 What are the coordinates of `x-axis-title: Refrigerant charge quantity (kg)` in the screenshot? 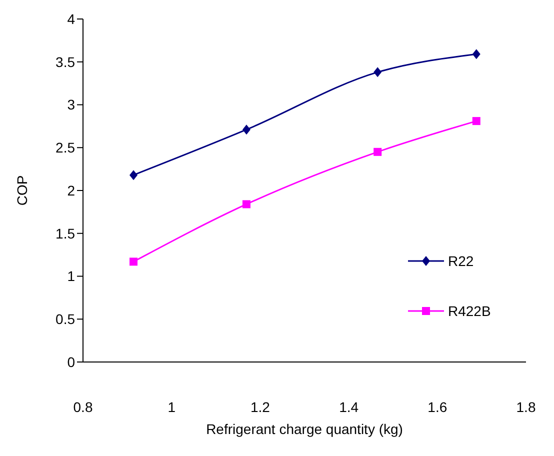 It's located at (304, 429).